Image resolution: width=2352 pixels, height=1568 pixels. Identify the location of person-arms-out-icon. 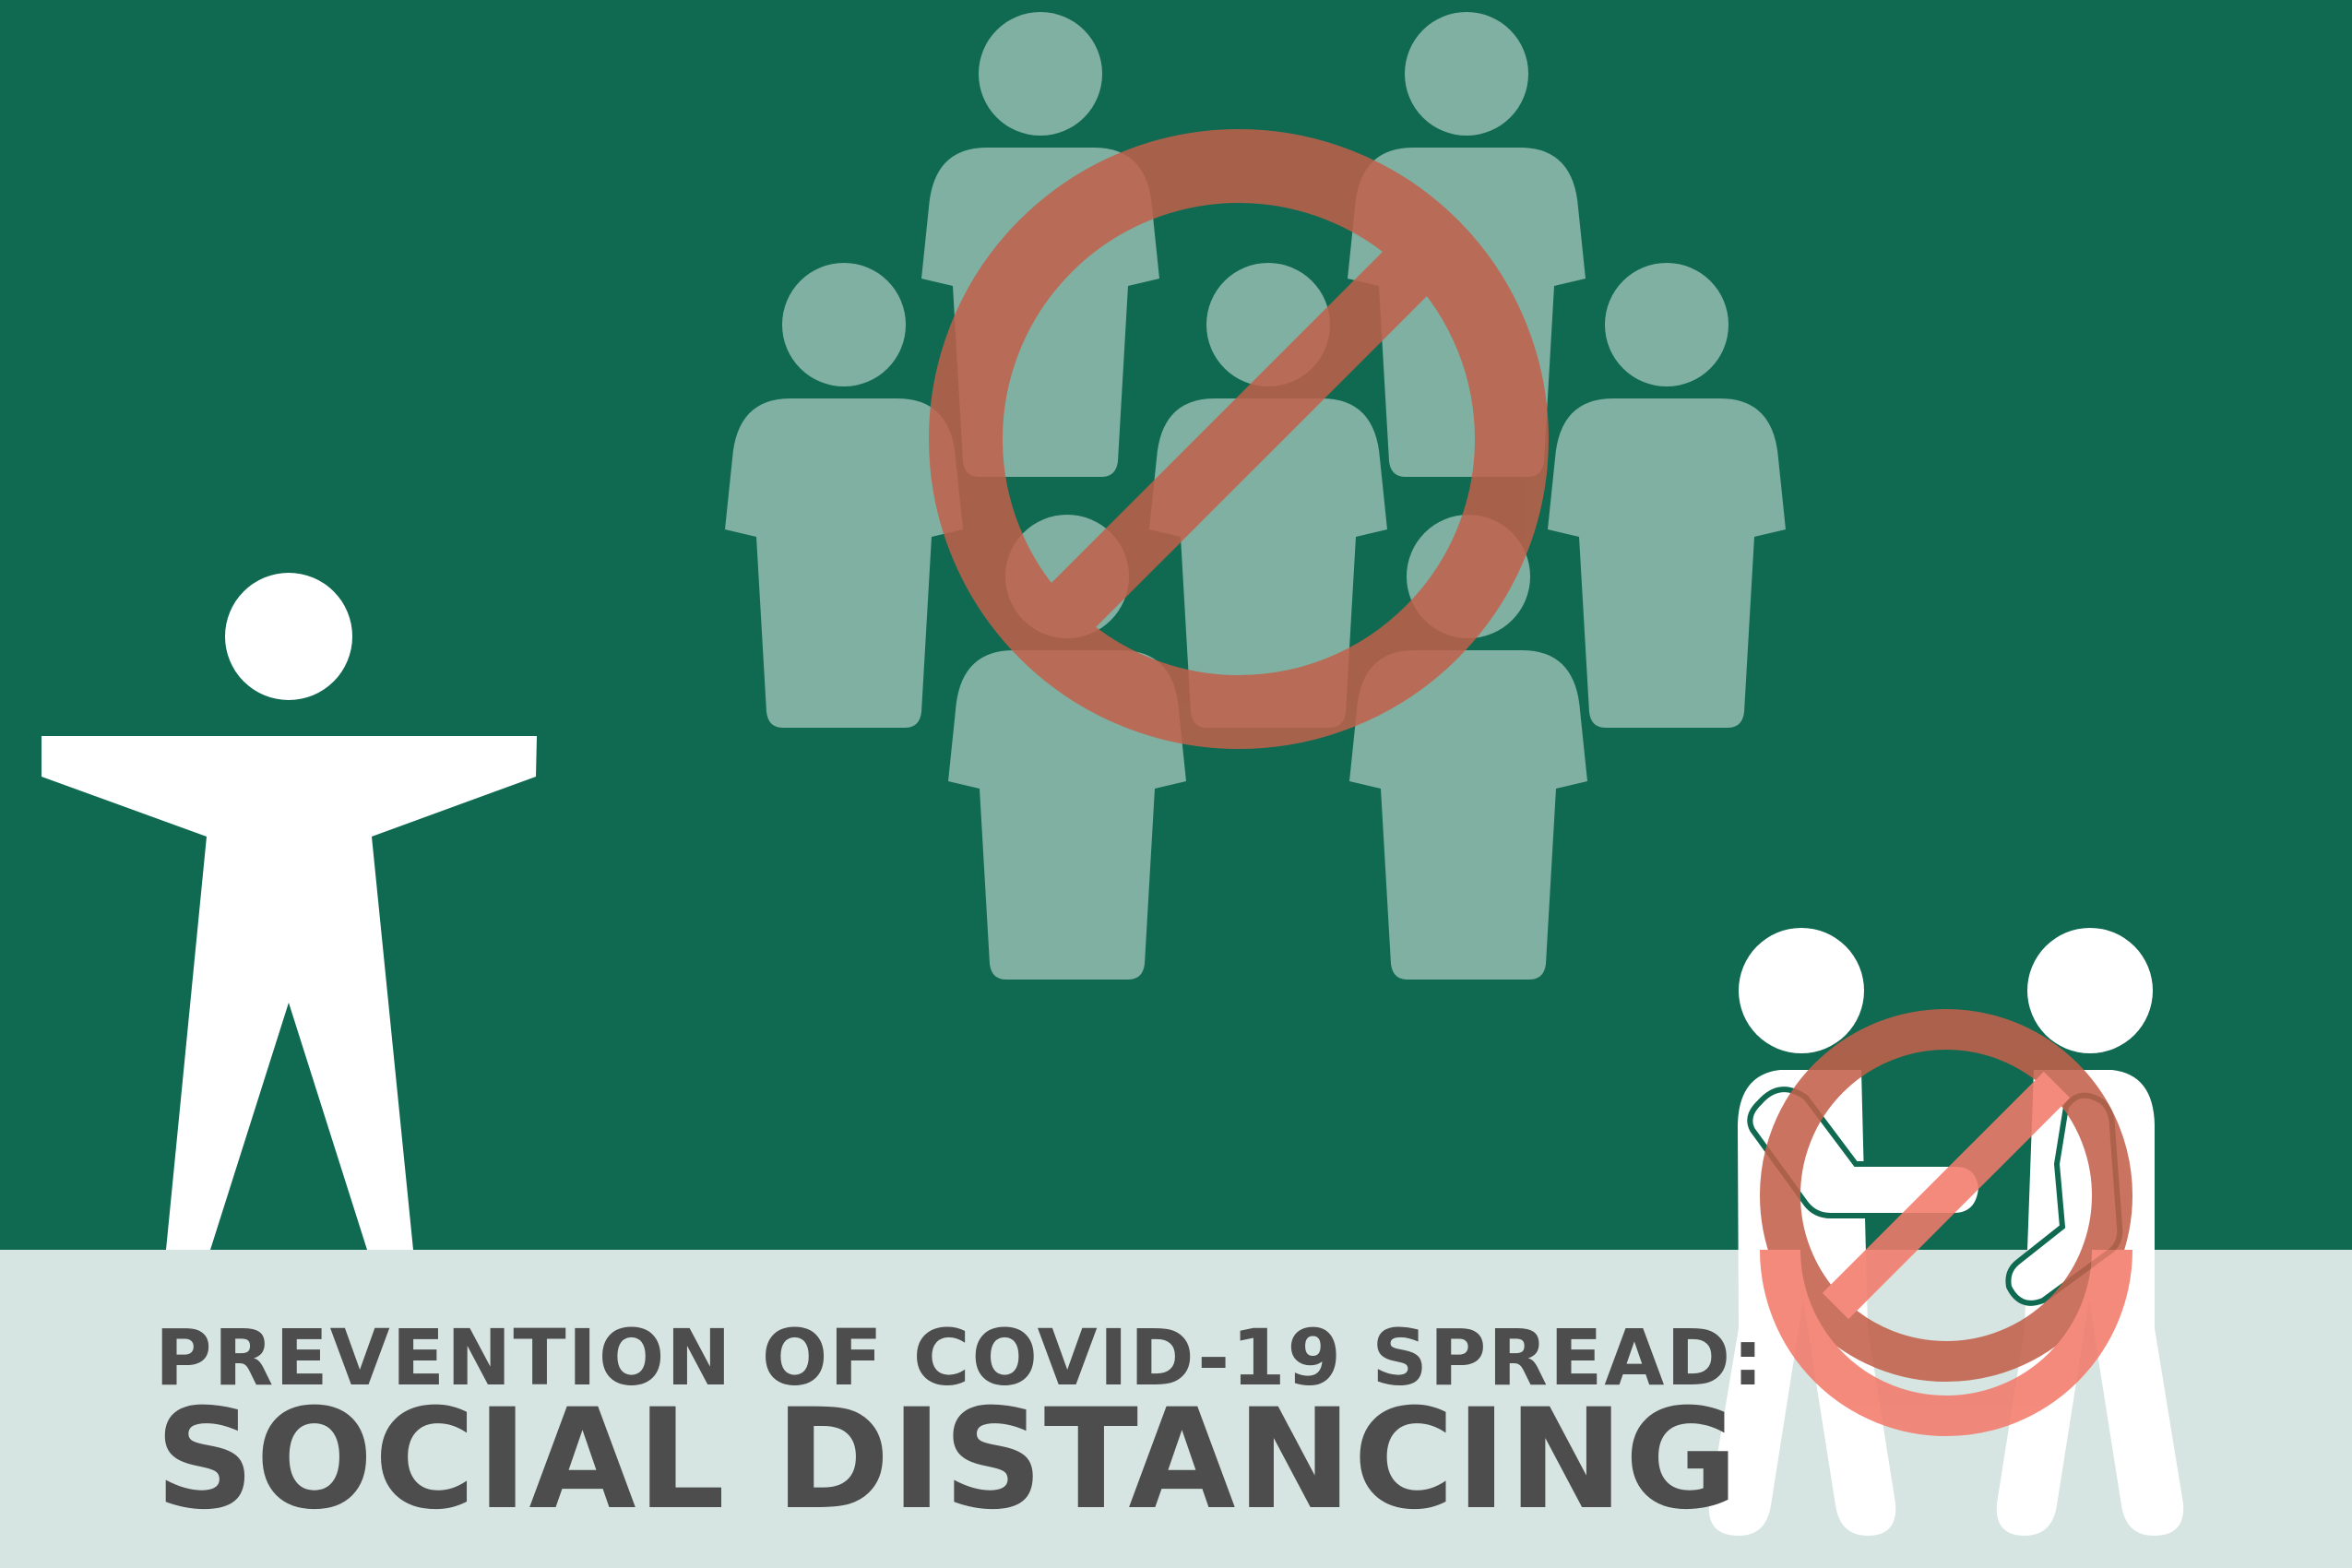
(289, 911).